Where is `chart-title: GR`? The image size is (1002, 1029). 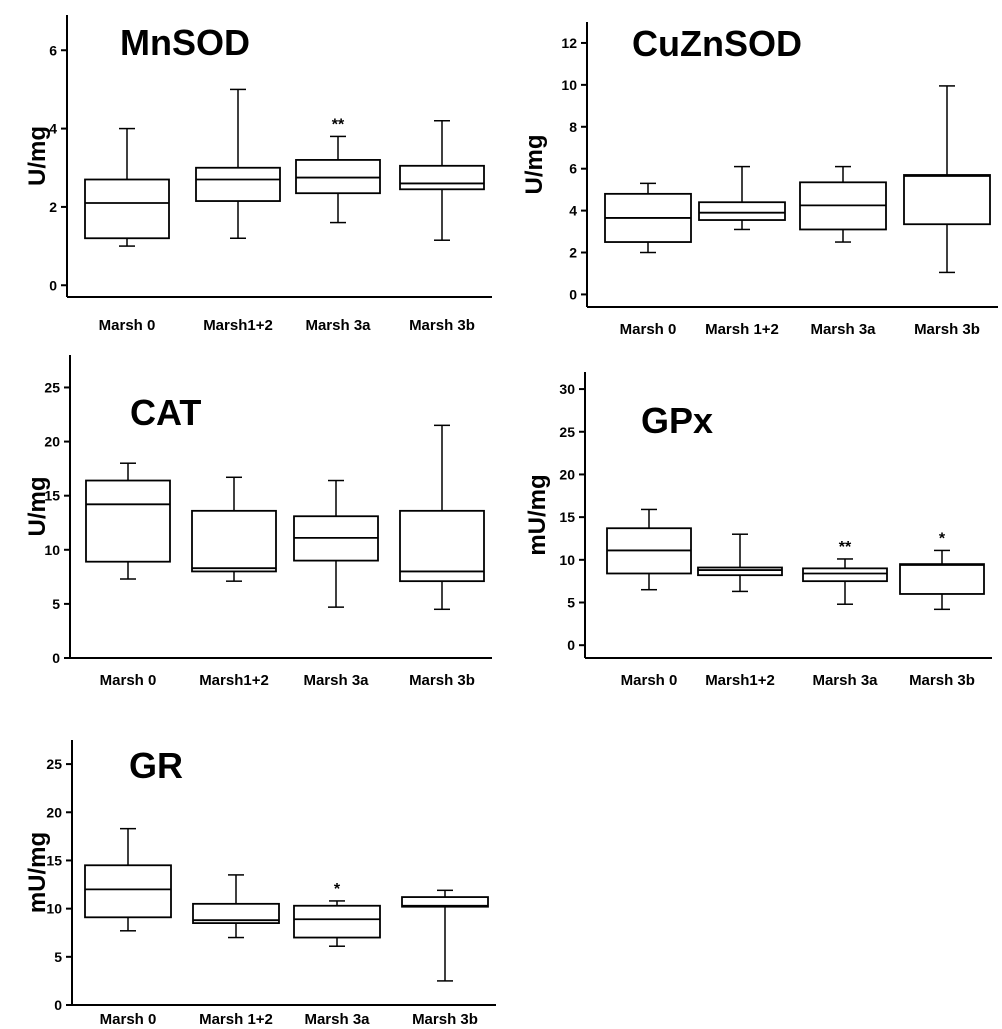 chart-title: GR is located at coordinates (156, 765).